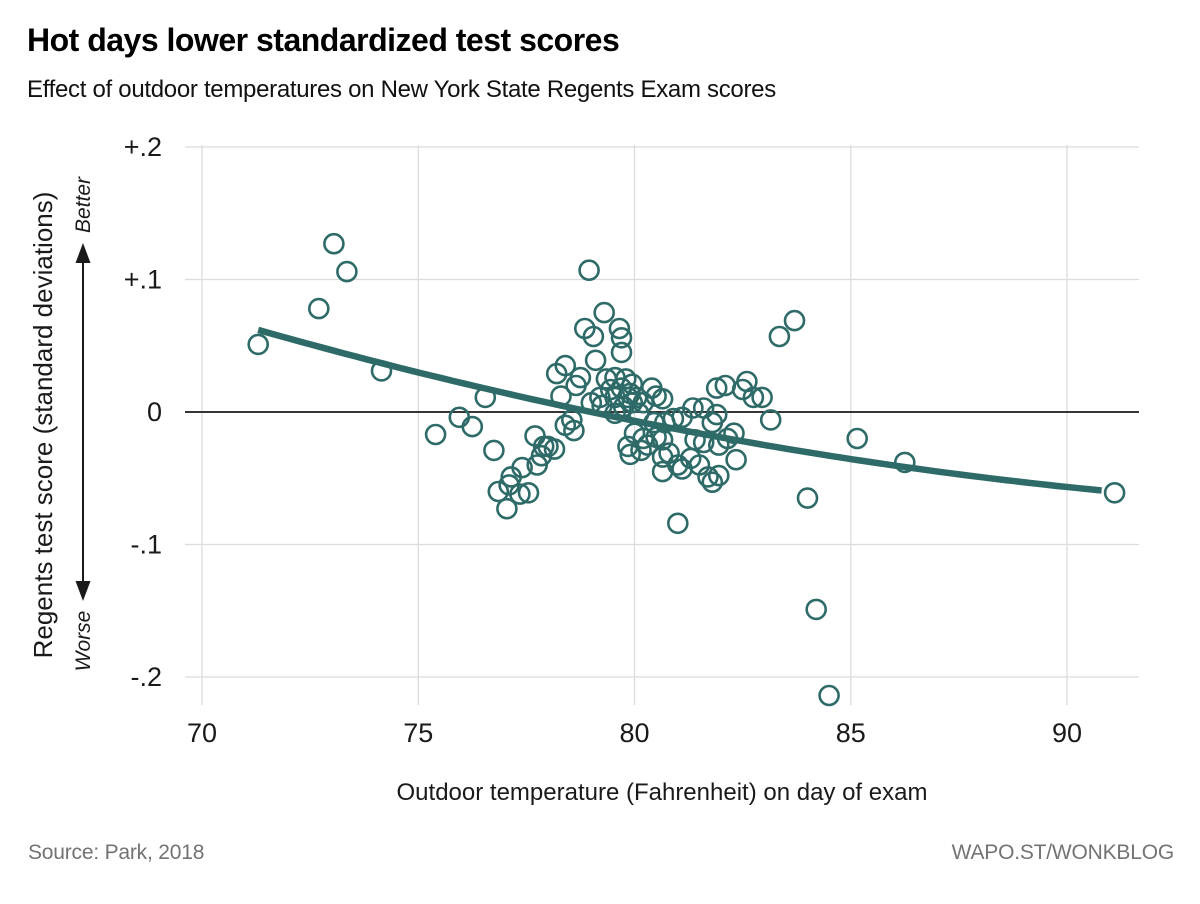  I want to click on worse-label: Worse, so click(83, 641).